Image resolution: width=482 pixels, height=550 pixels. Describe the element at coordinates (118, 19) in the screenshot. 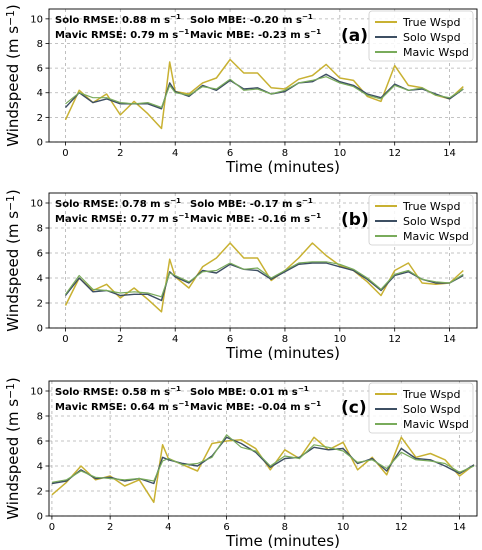

I see `solo-rmse-text: Solo RMSE: 0.88 m s−1` at that location.